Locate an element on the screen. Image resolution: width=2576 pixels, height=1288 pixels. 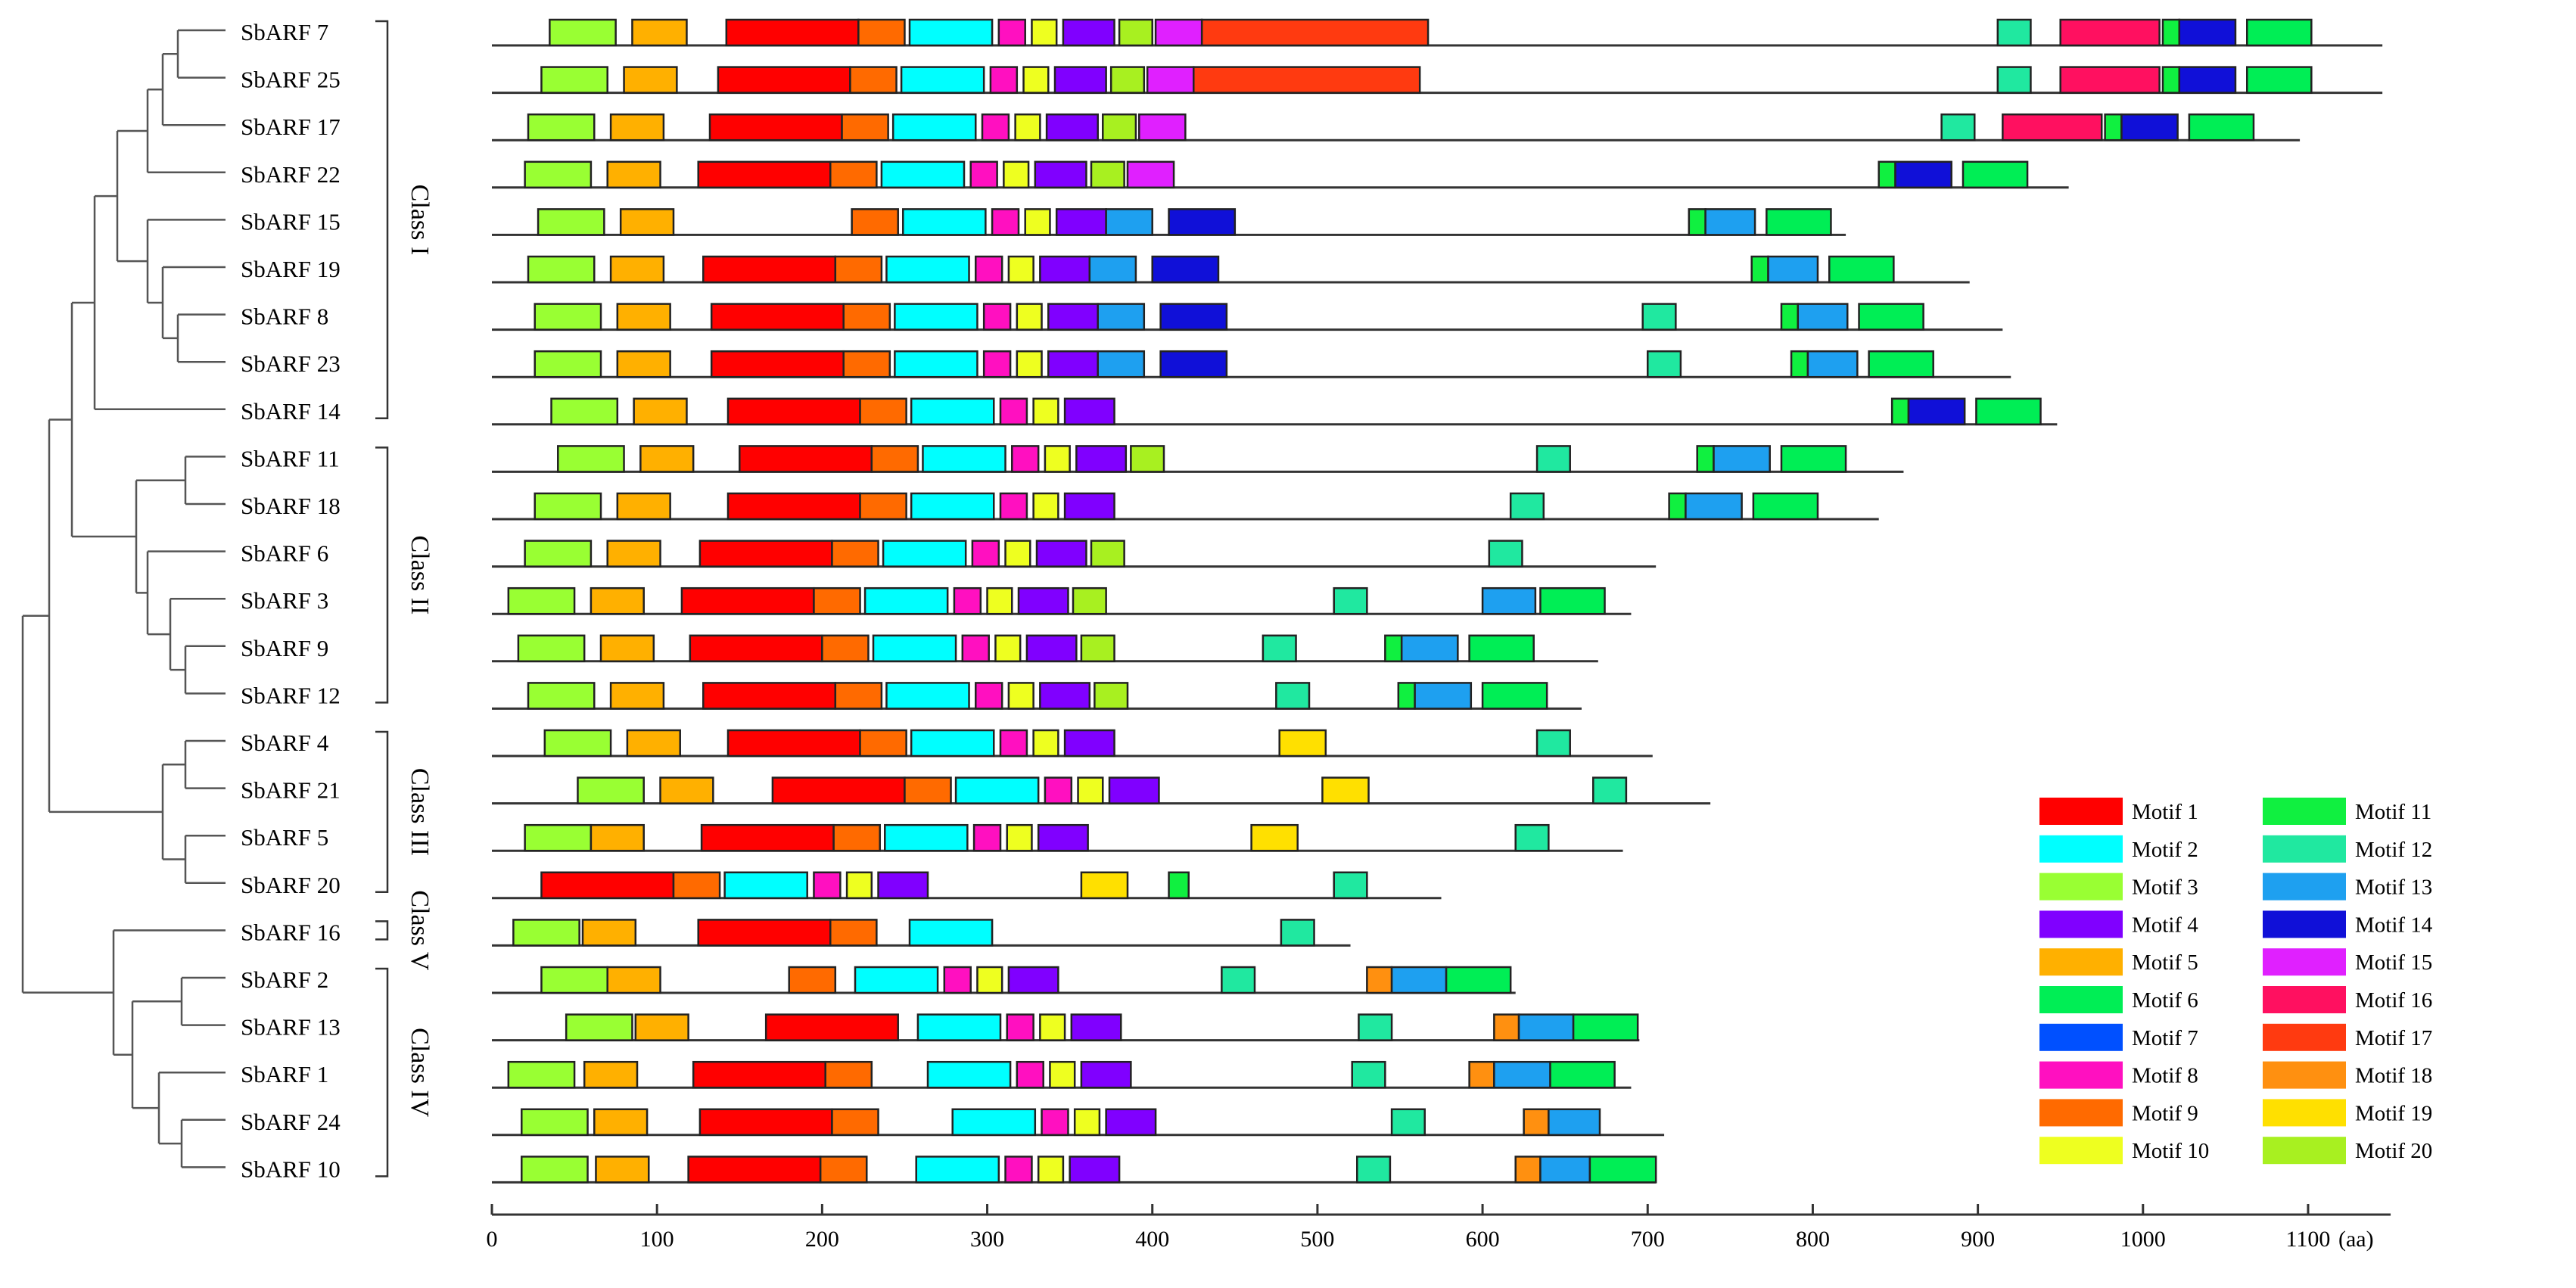
gene-label: SbARF 4 is located at coordinates (285, 743).